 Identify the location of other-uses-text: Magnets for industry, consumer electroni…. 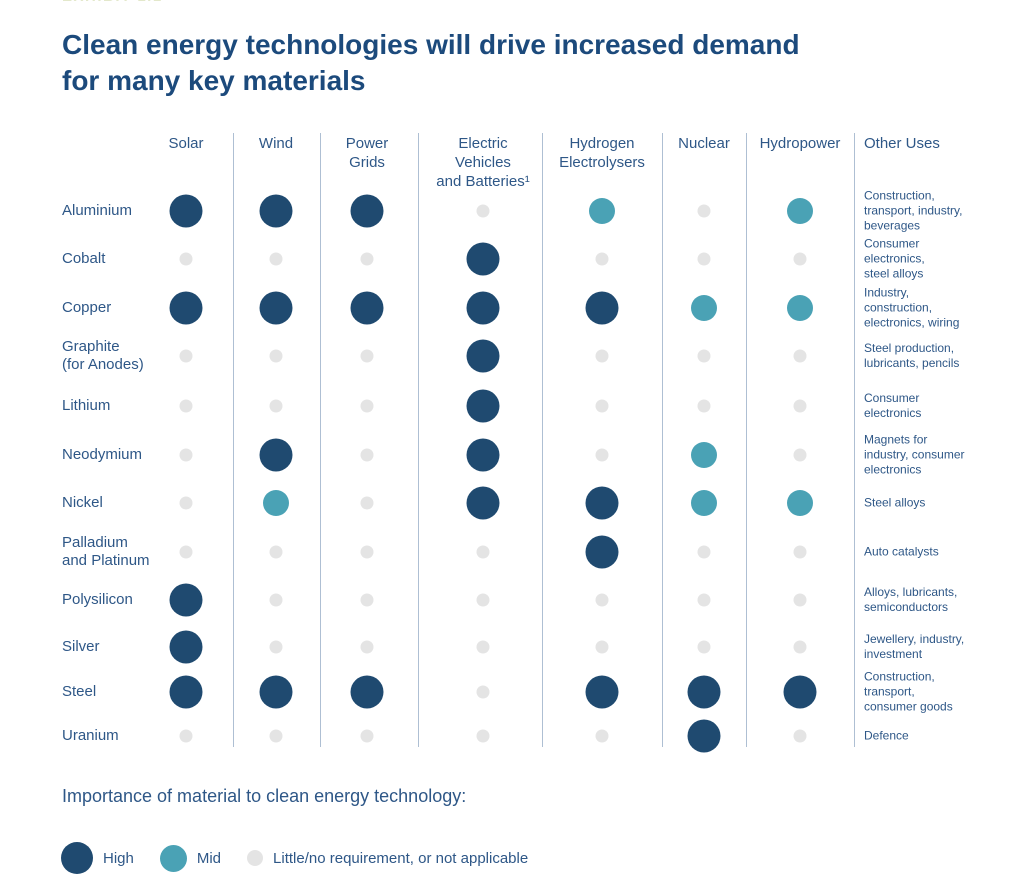
(914, 454).